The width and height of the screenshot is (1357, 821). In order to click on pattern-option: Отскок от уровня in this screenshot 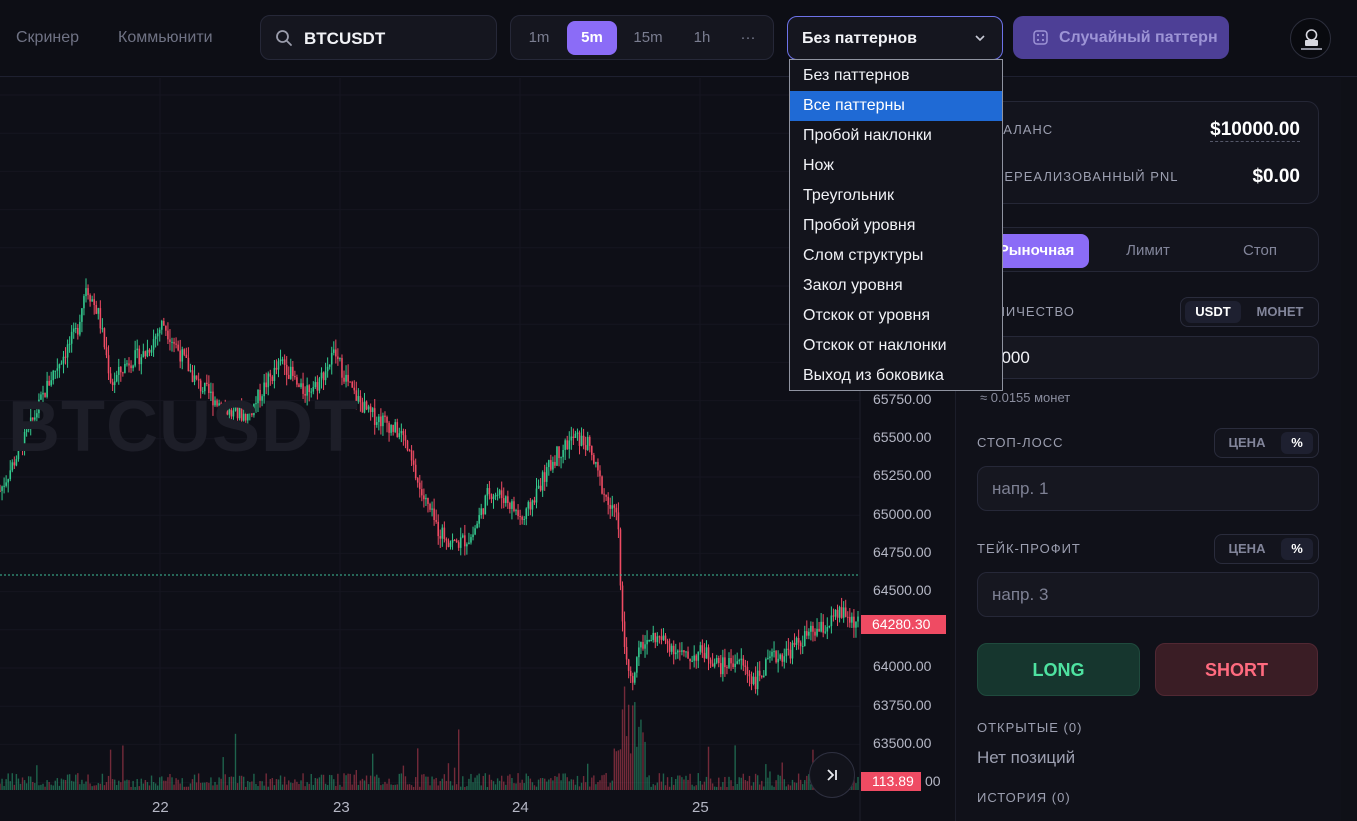, I will do `click(867, 315)`.